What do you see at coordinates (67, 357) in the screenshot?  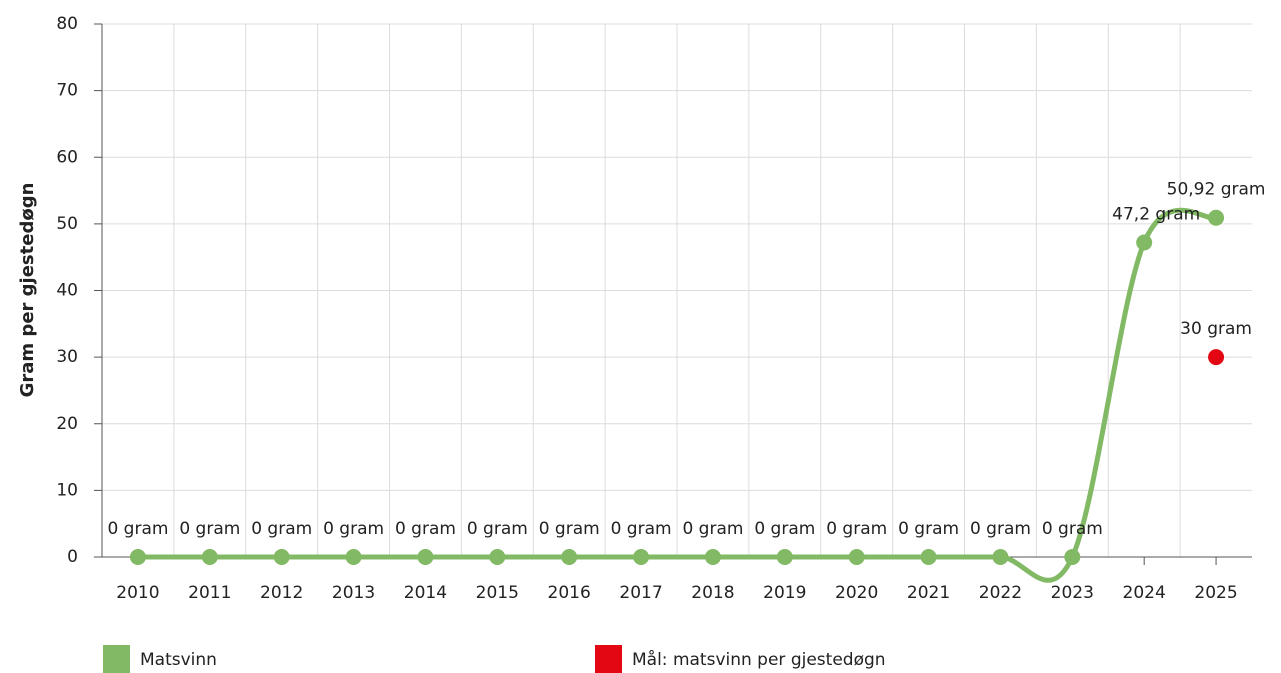 I see `y-tick-label: 30` at bounding box center [67, 357].